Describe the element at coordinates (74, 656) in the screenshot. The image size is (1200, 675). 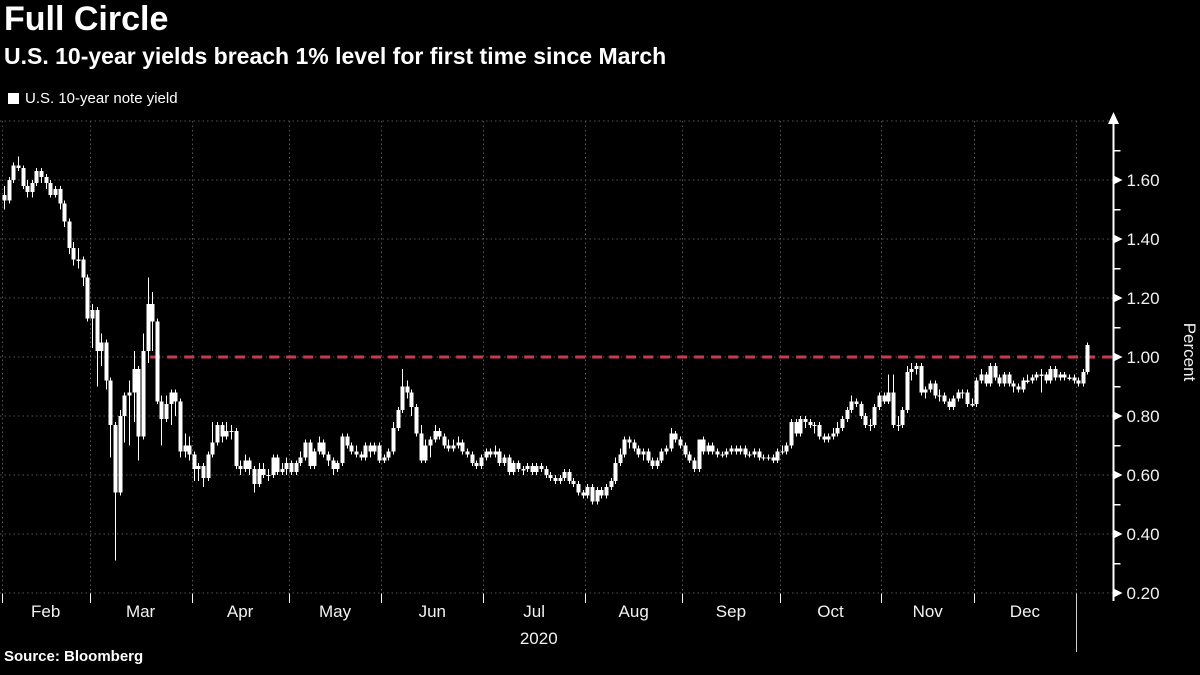
I see `source-label: Source: Bloomberg` at that location.